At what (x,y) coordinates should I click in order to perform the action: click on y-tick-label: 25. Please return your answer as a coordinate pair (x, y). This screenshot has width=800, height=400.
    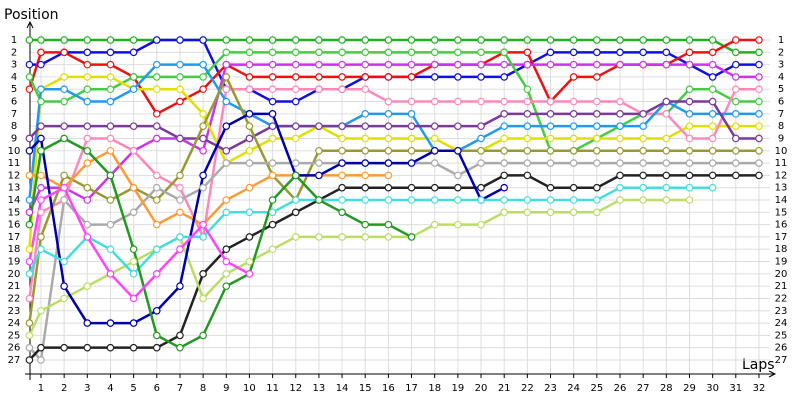
    Looking at the image, I should click on (14, 335).